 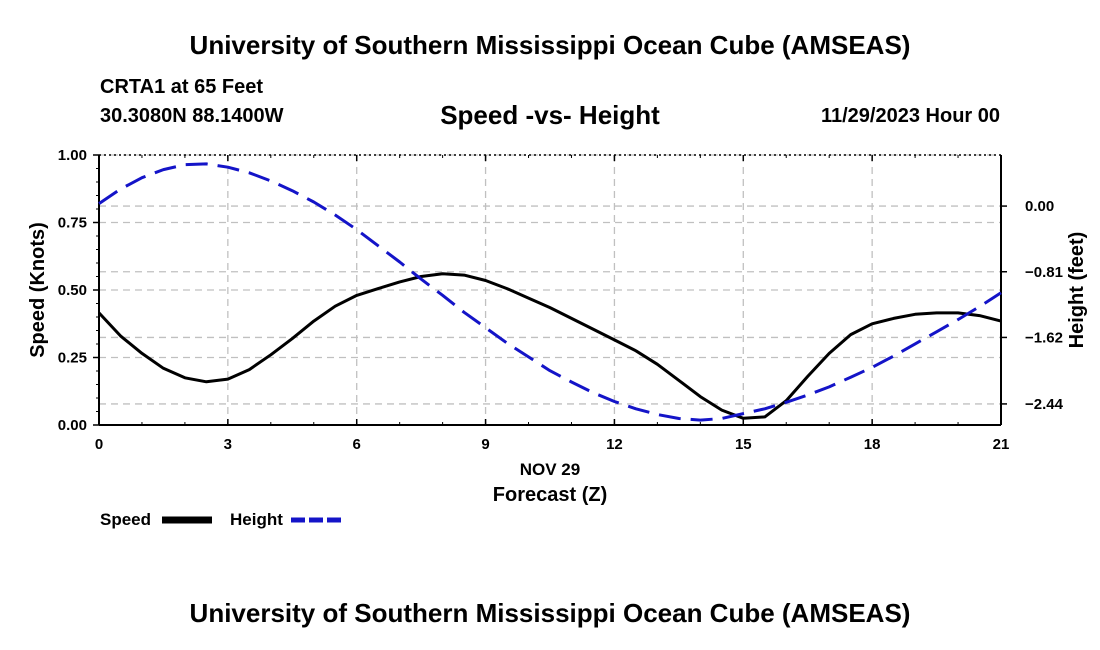 What do you see at coordinates (872, 444) in the screenshot?
I see `x-tick-label: 18` at bounding box center [872, 444].